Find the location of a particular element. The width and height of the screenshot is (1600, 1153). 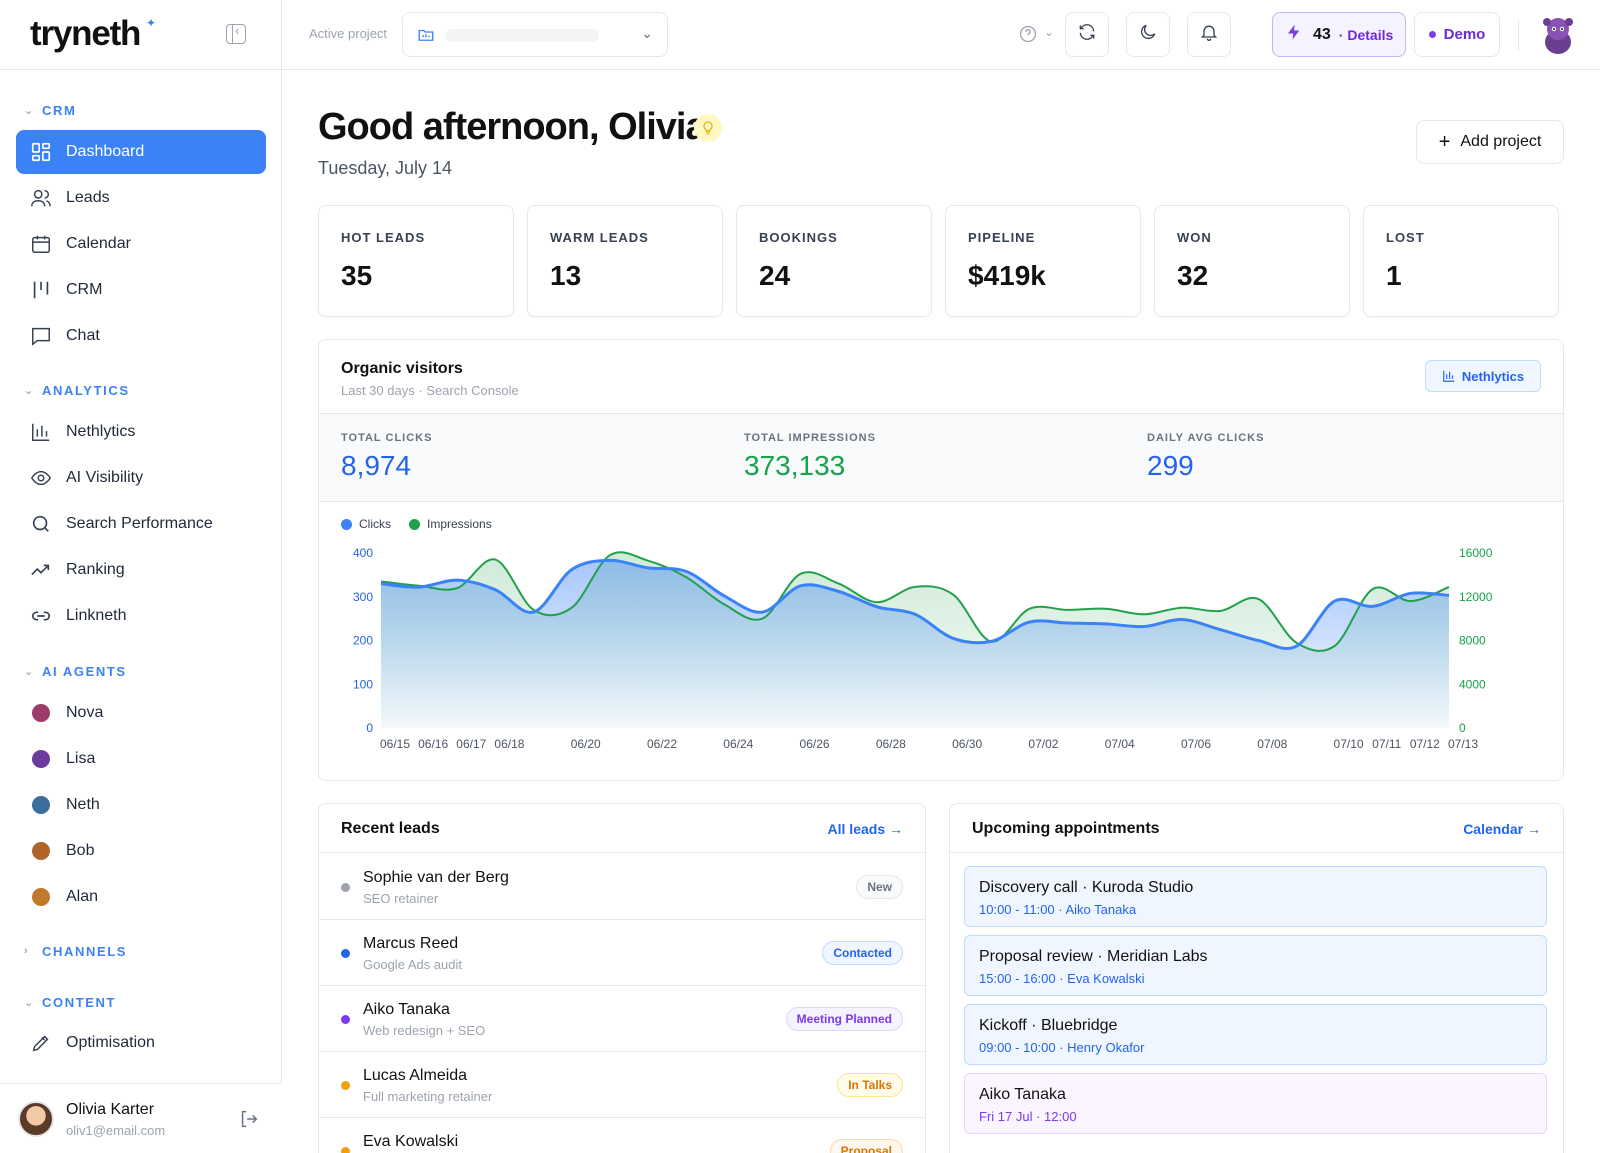

current-date: Tuesday, July 14 is located at coordinates (385, 168).